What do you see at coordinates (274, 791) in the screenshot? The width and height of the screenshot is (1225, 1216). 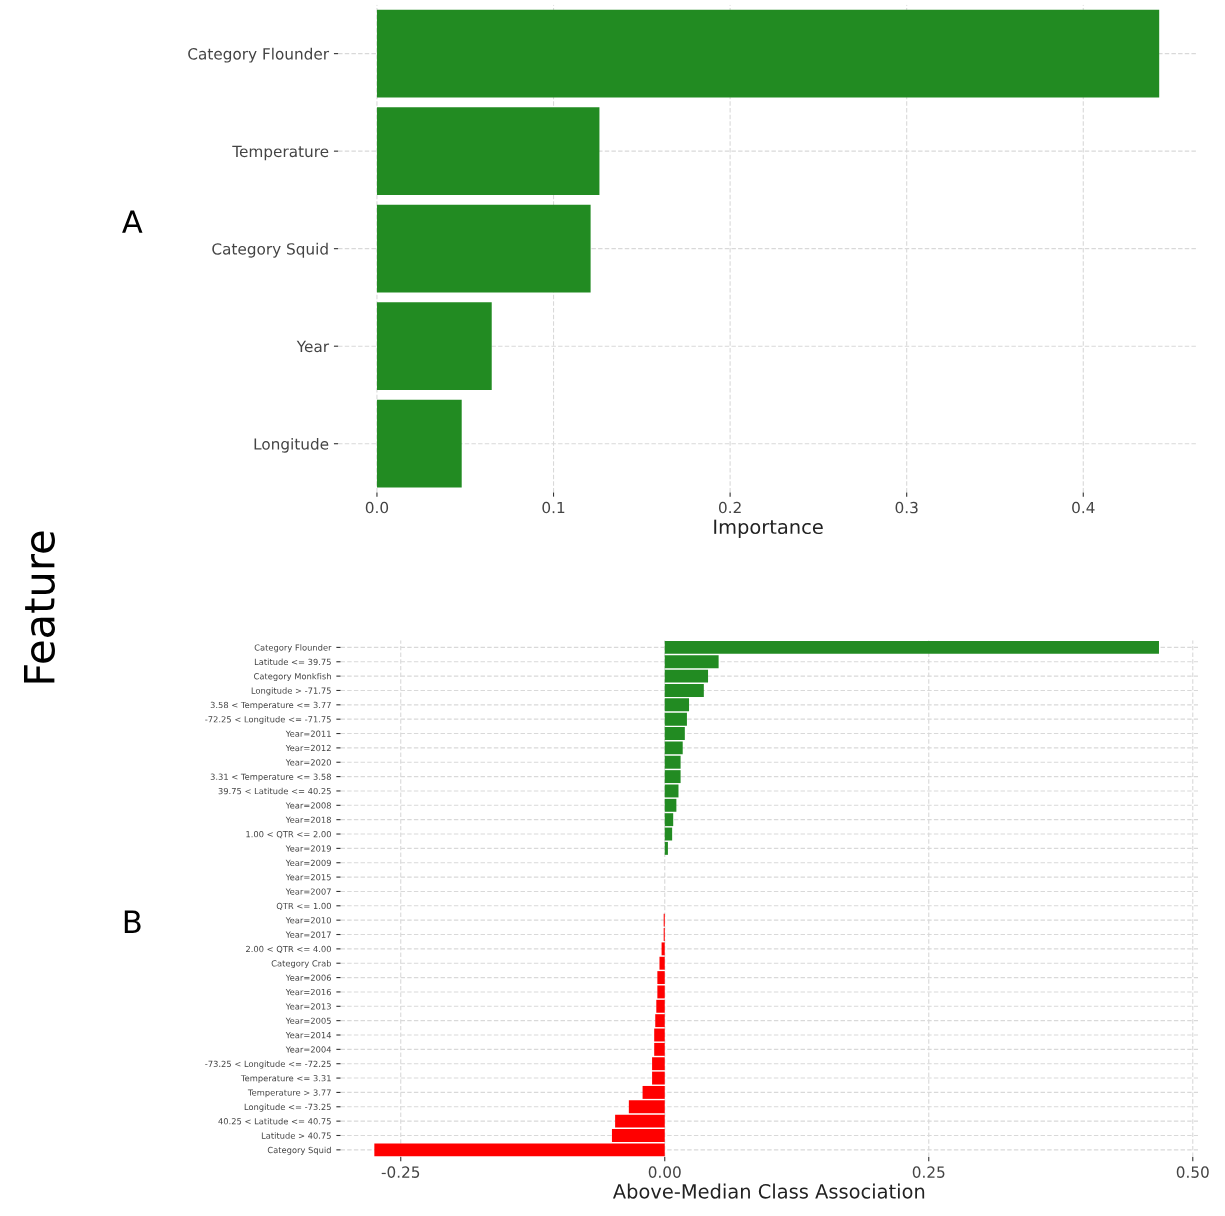 I see `y-tick-label: 39.75 < Latitude <= 40.25` at bounding box center [274, 791].